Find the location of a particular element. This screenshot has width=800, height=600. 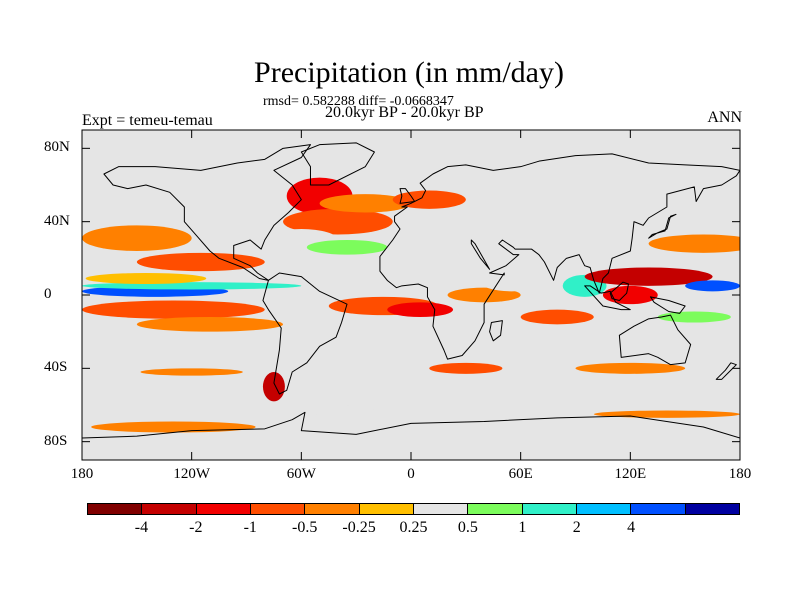

colorbar-label: -0.25 is located at coordinates (359, 527).